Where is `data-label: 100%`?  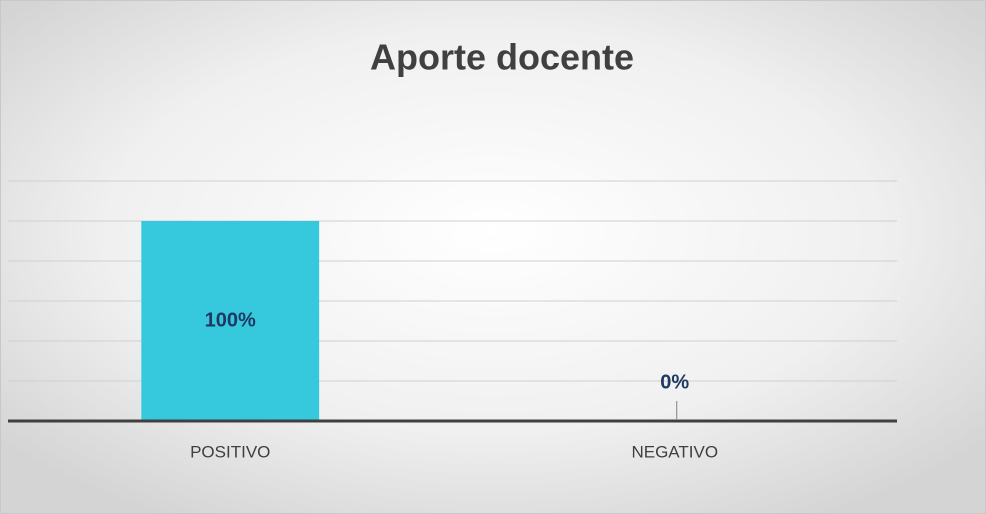
data-label: 100% is located at coordinates (230, 320).